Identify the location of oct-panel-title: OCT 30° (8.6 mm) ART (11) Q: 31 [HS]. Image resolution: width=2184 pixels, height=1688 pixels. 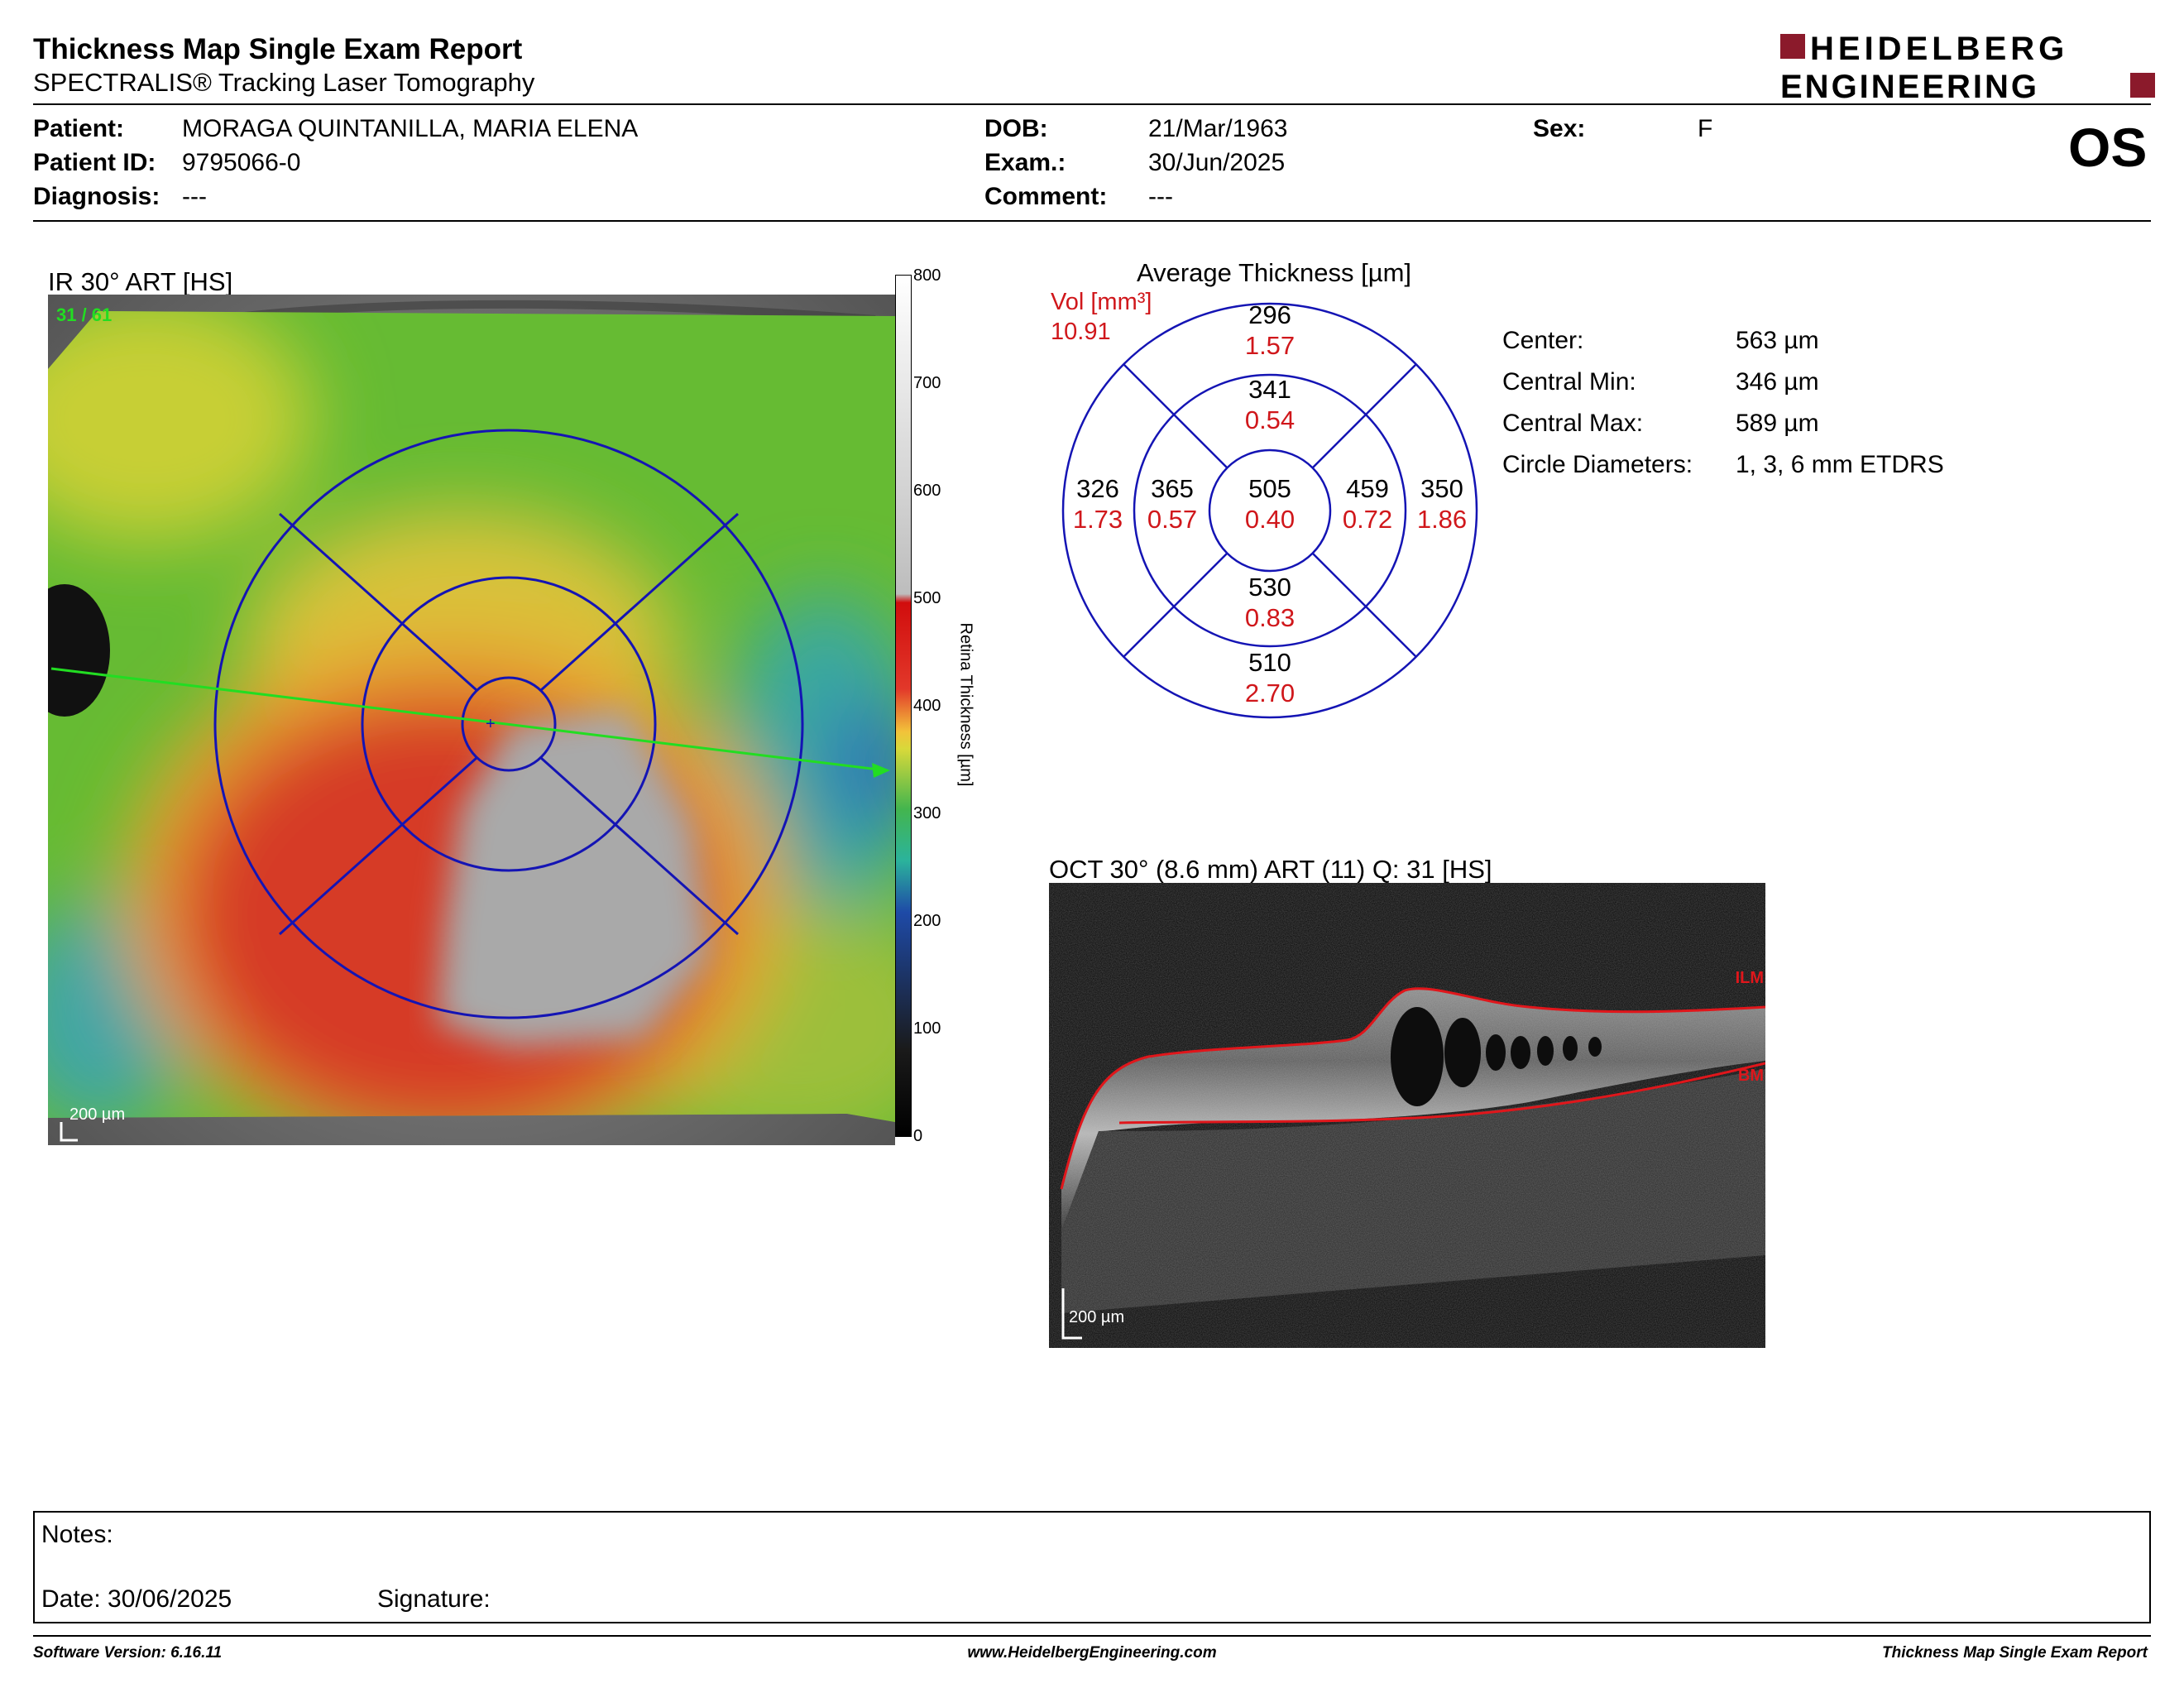
(1270, 869).